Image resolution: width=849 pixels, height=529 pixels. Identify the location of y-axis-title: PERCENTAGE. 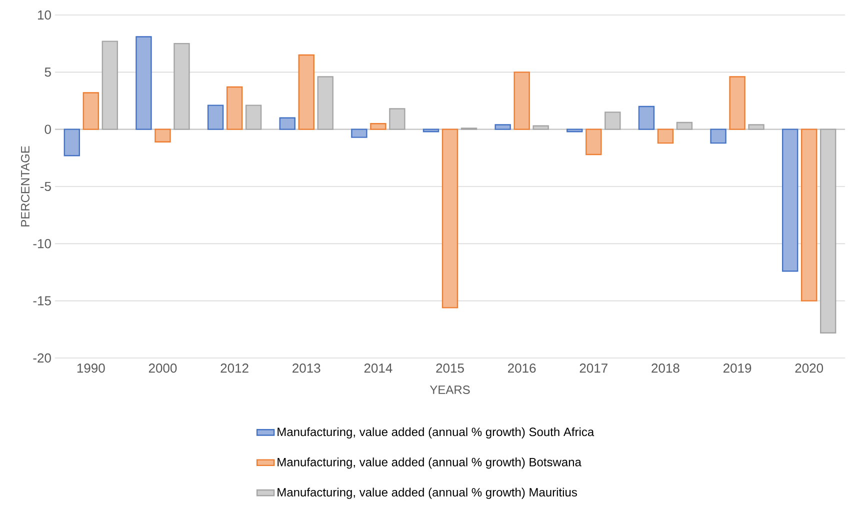
(25, 186).